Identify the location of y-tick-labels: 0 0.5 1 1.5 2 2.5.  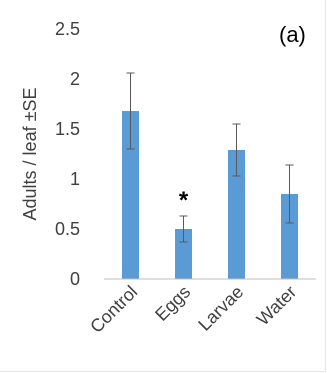
(67, 154).